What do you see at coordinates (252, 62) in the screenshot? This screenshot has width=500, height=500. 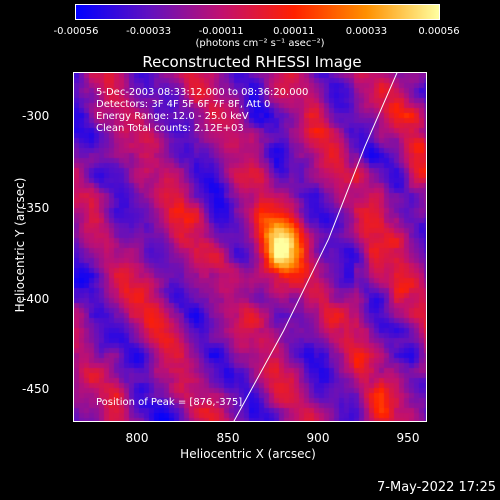 I see `plot-title: Reconstructed RHESSI Image` at bounding box center [252, 62].